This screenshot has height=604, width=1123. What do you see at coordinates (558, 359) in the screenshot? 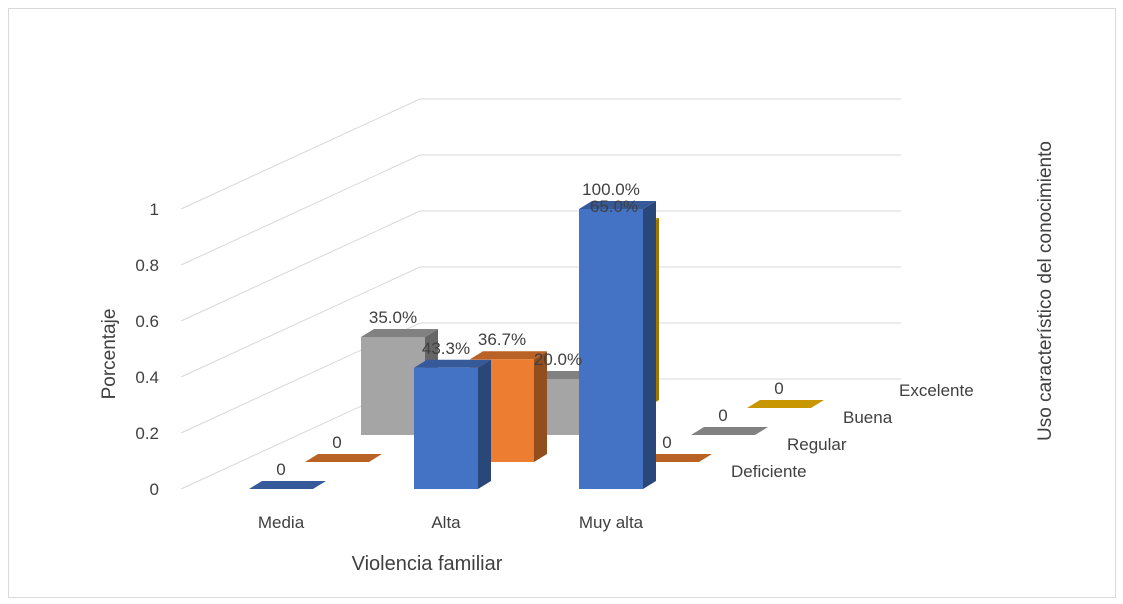
I see `data-label: 20.0%` at bounding box center [558, 359].